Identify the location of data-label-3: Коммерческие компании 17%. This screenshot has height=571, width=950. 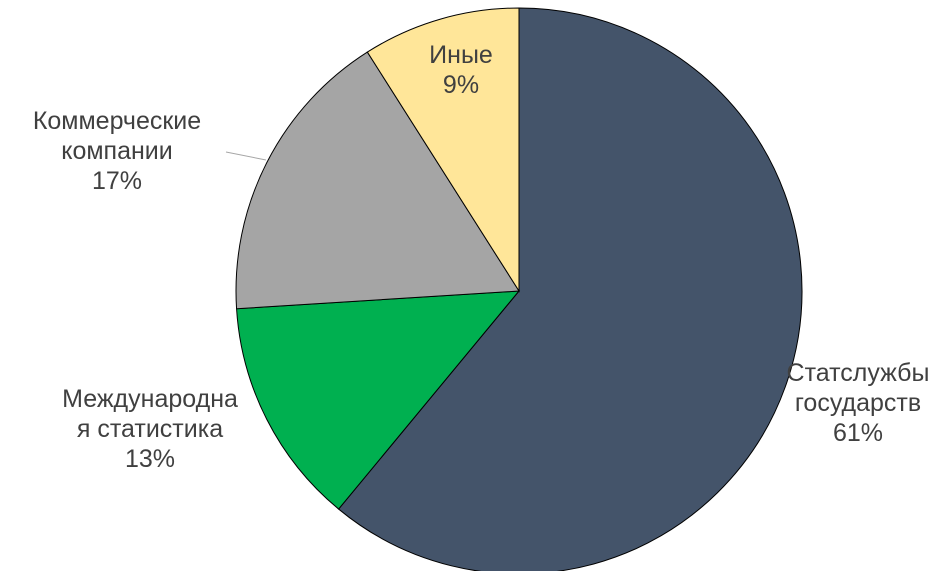
(117, 151).